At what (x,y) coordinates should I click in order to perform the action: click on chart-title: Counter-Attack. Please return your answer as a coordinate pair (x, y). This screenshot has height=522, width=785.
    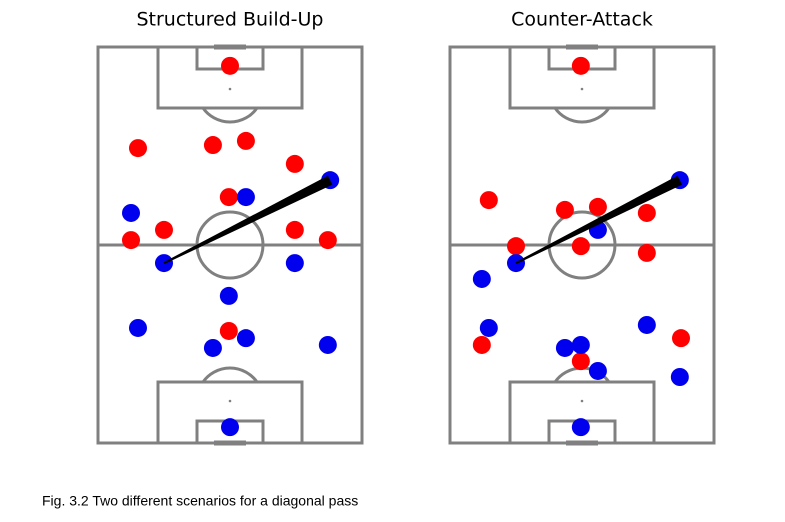
    Looking at the image, I should click on (582, 20).